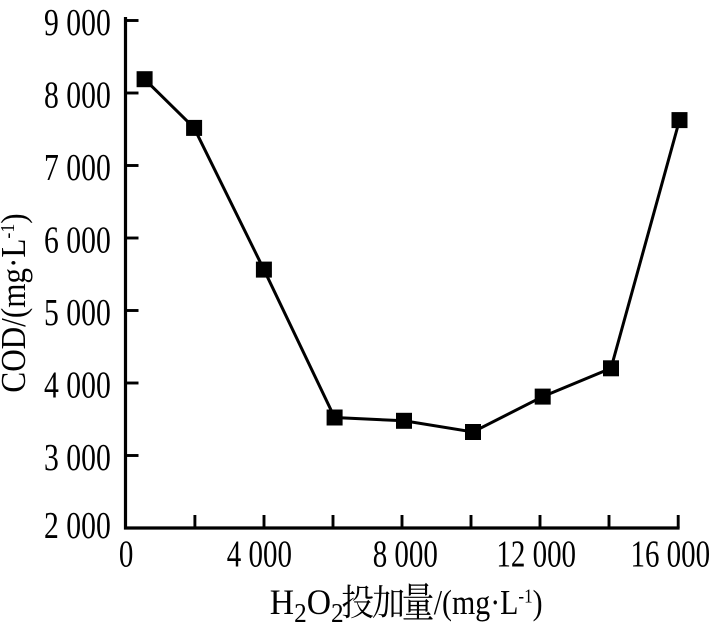 The height and width of the screenshot is (639, 726). Describe the element at coordinates (126, 555) in the screenshot. I see `svg-text: 0` at that location.